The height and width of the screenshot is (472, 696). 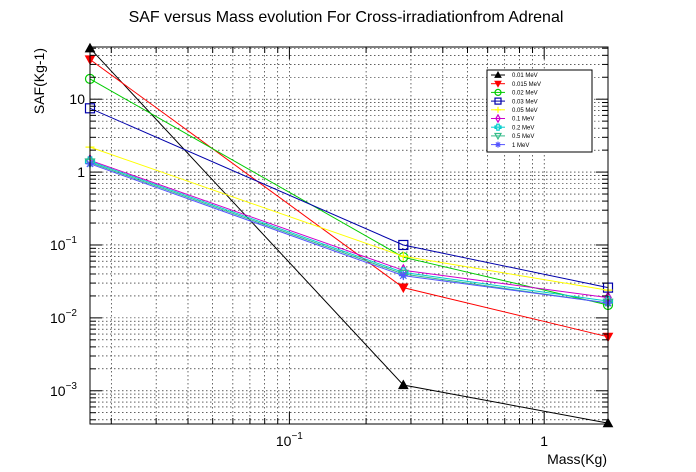 I want to click on legend-label: 0.1 MeV, so click(x=523, y=120).